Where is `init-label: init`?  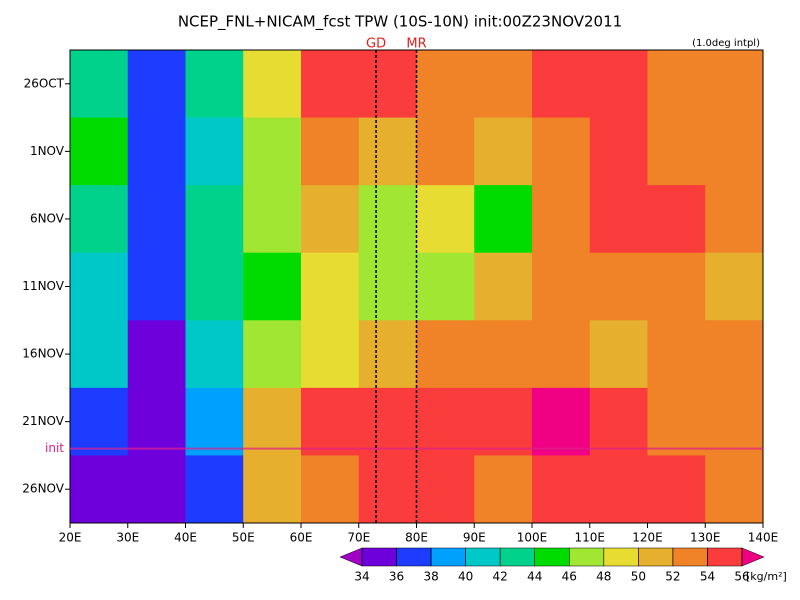
init-label: init is located at coordinates (54, 448).